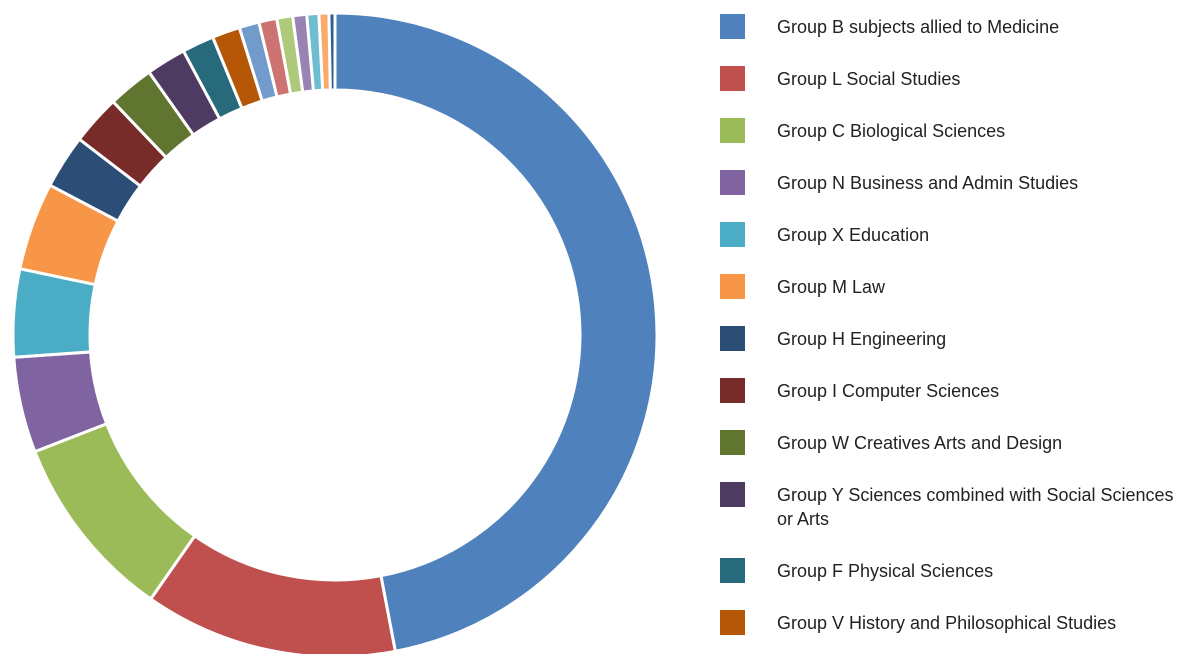 The width and height of the screenshot is (1179, 662). Describe the element at coordinates (920, 443) in the screenshot. I see `legend-label: Group W Creatives Arts and Design` at that location.